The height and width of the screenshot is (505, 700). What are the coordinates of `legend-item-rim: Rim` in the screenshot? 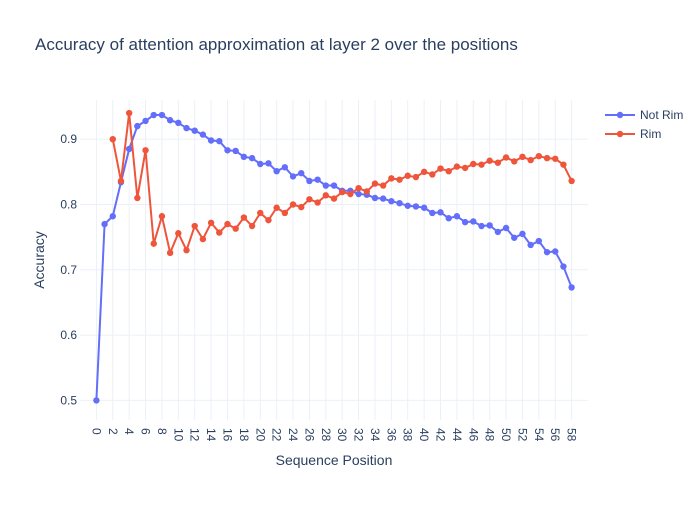 It's located at (633, 134).